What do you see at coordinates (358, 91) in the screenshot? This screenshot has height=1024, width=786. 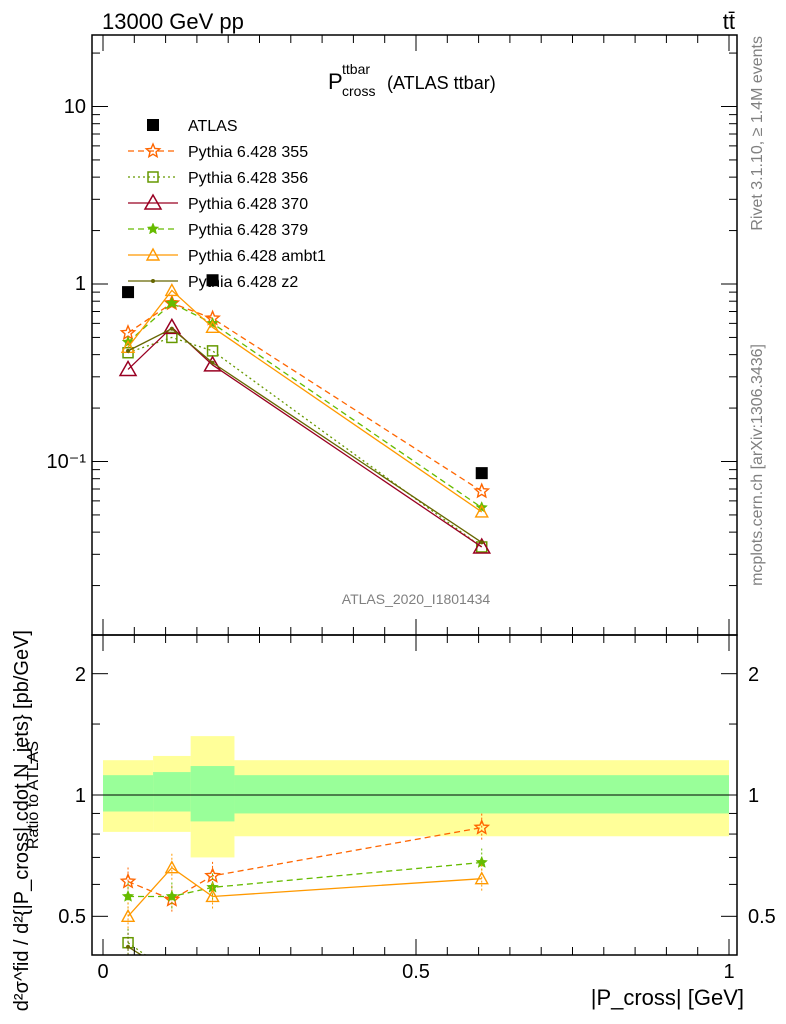 I see `plot-title-sub: cross` at bounding box center [358, 91].